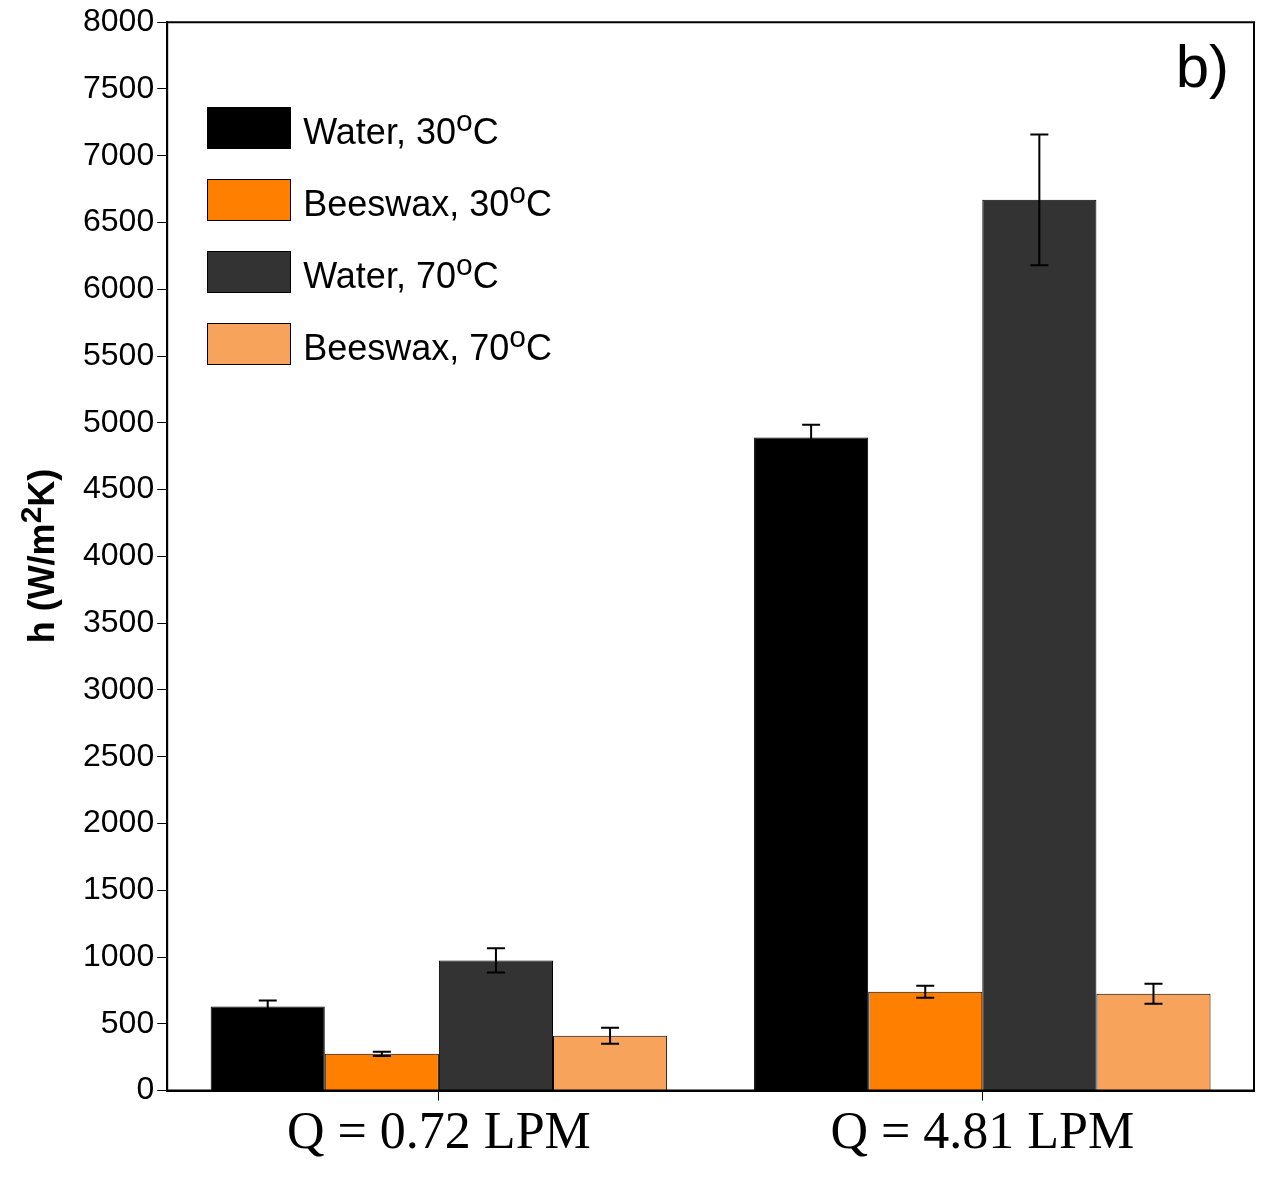  I want to click on x-tick-label: Q = 4.81 LPM, so click(982, 1131).